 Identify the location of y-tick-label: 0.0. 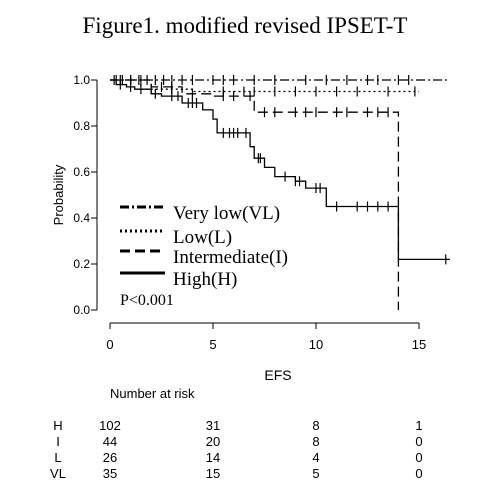
(81, 310).